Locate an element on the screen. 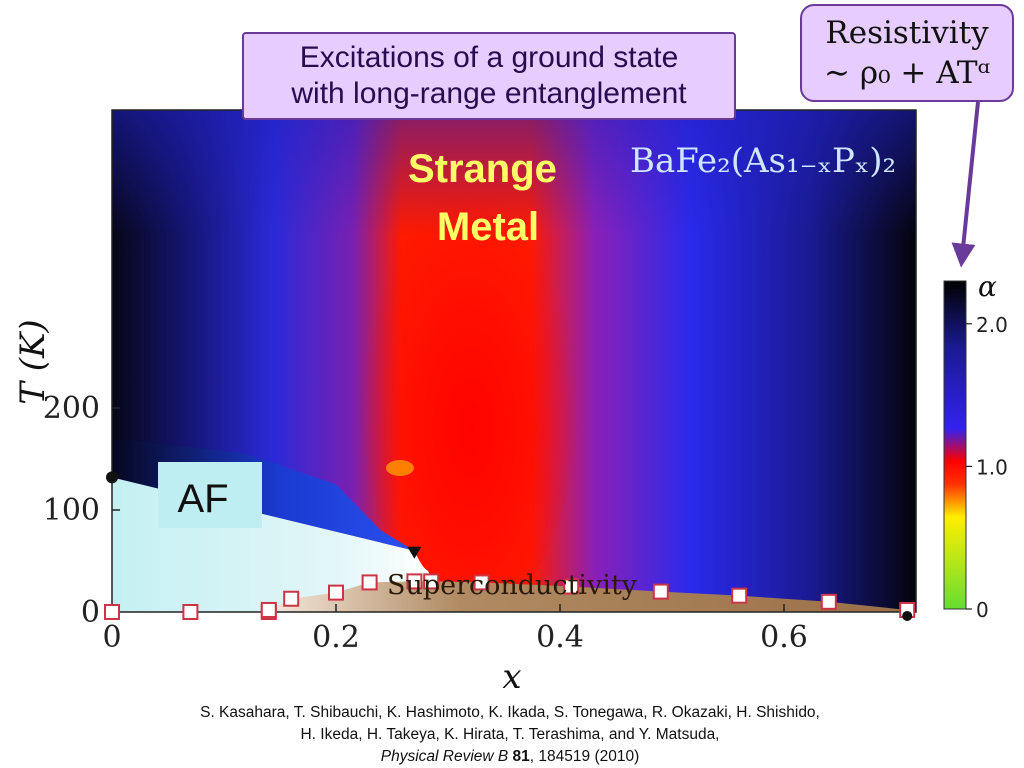 The height and width of the screenshot is (768, 1024). strange-metal-line1: Strange is located at coordinates (482, 169).